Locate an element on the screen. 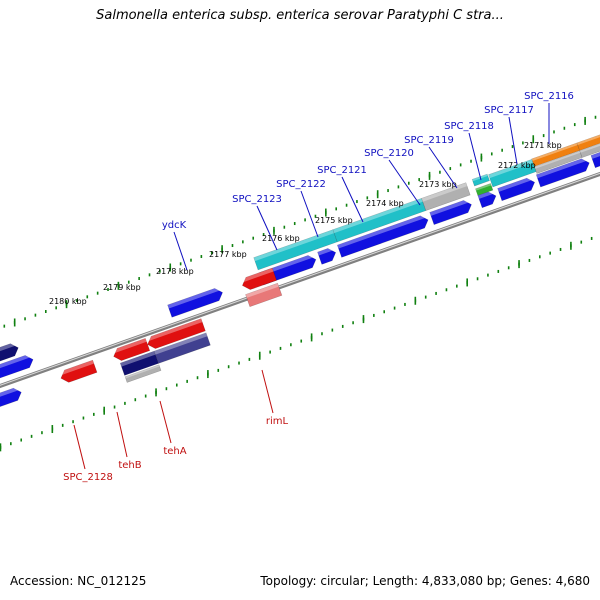 Image resolution: width=600 pixels, height=600 pixels. kbp-label: 2173 kbp is located at coordinates (438, 184).